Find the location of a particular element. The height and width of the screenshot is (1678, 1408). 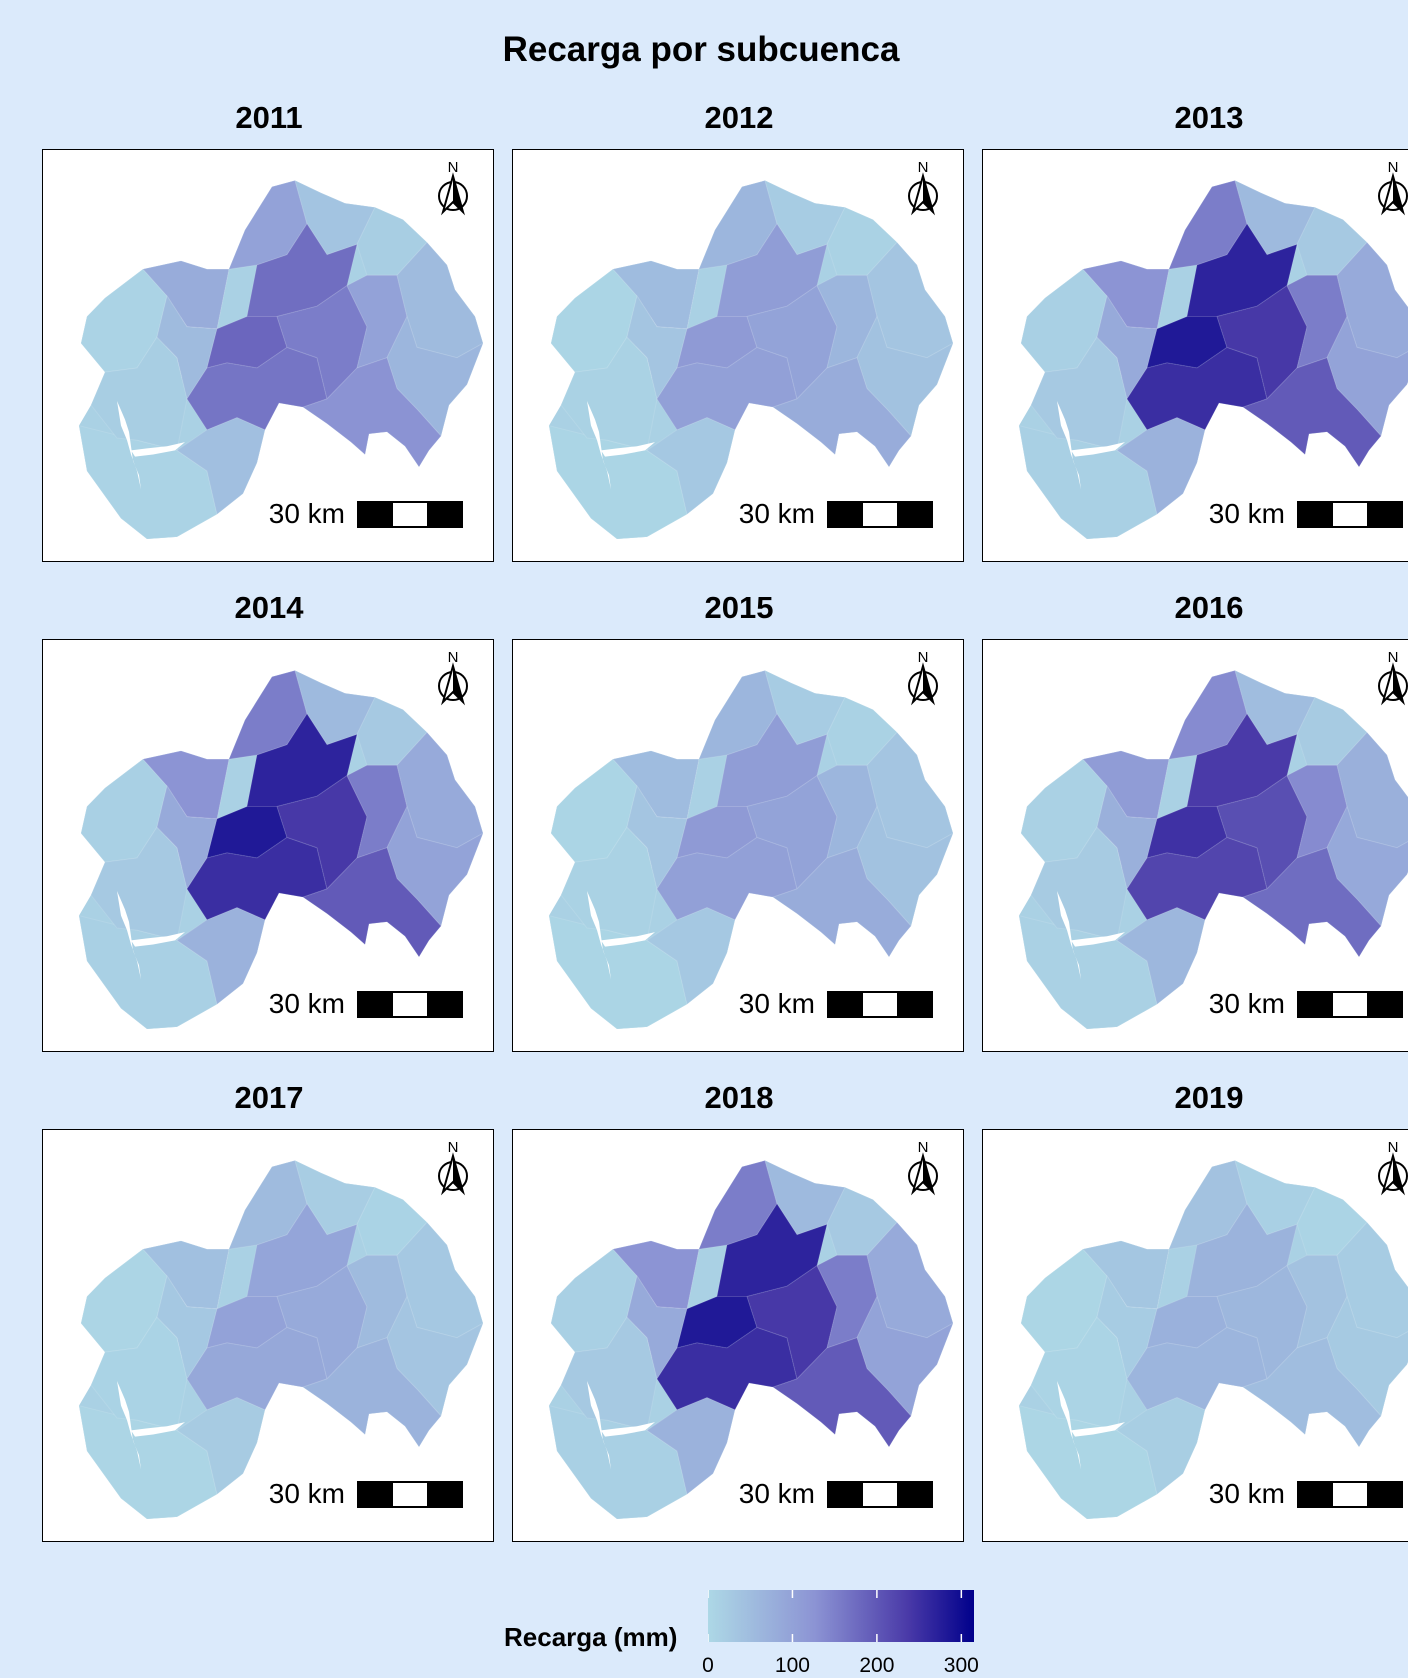

map-panel-2018: N 30 km is located at coordinates (738, 1335).